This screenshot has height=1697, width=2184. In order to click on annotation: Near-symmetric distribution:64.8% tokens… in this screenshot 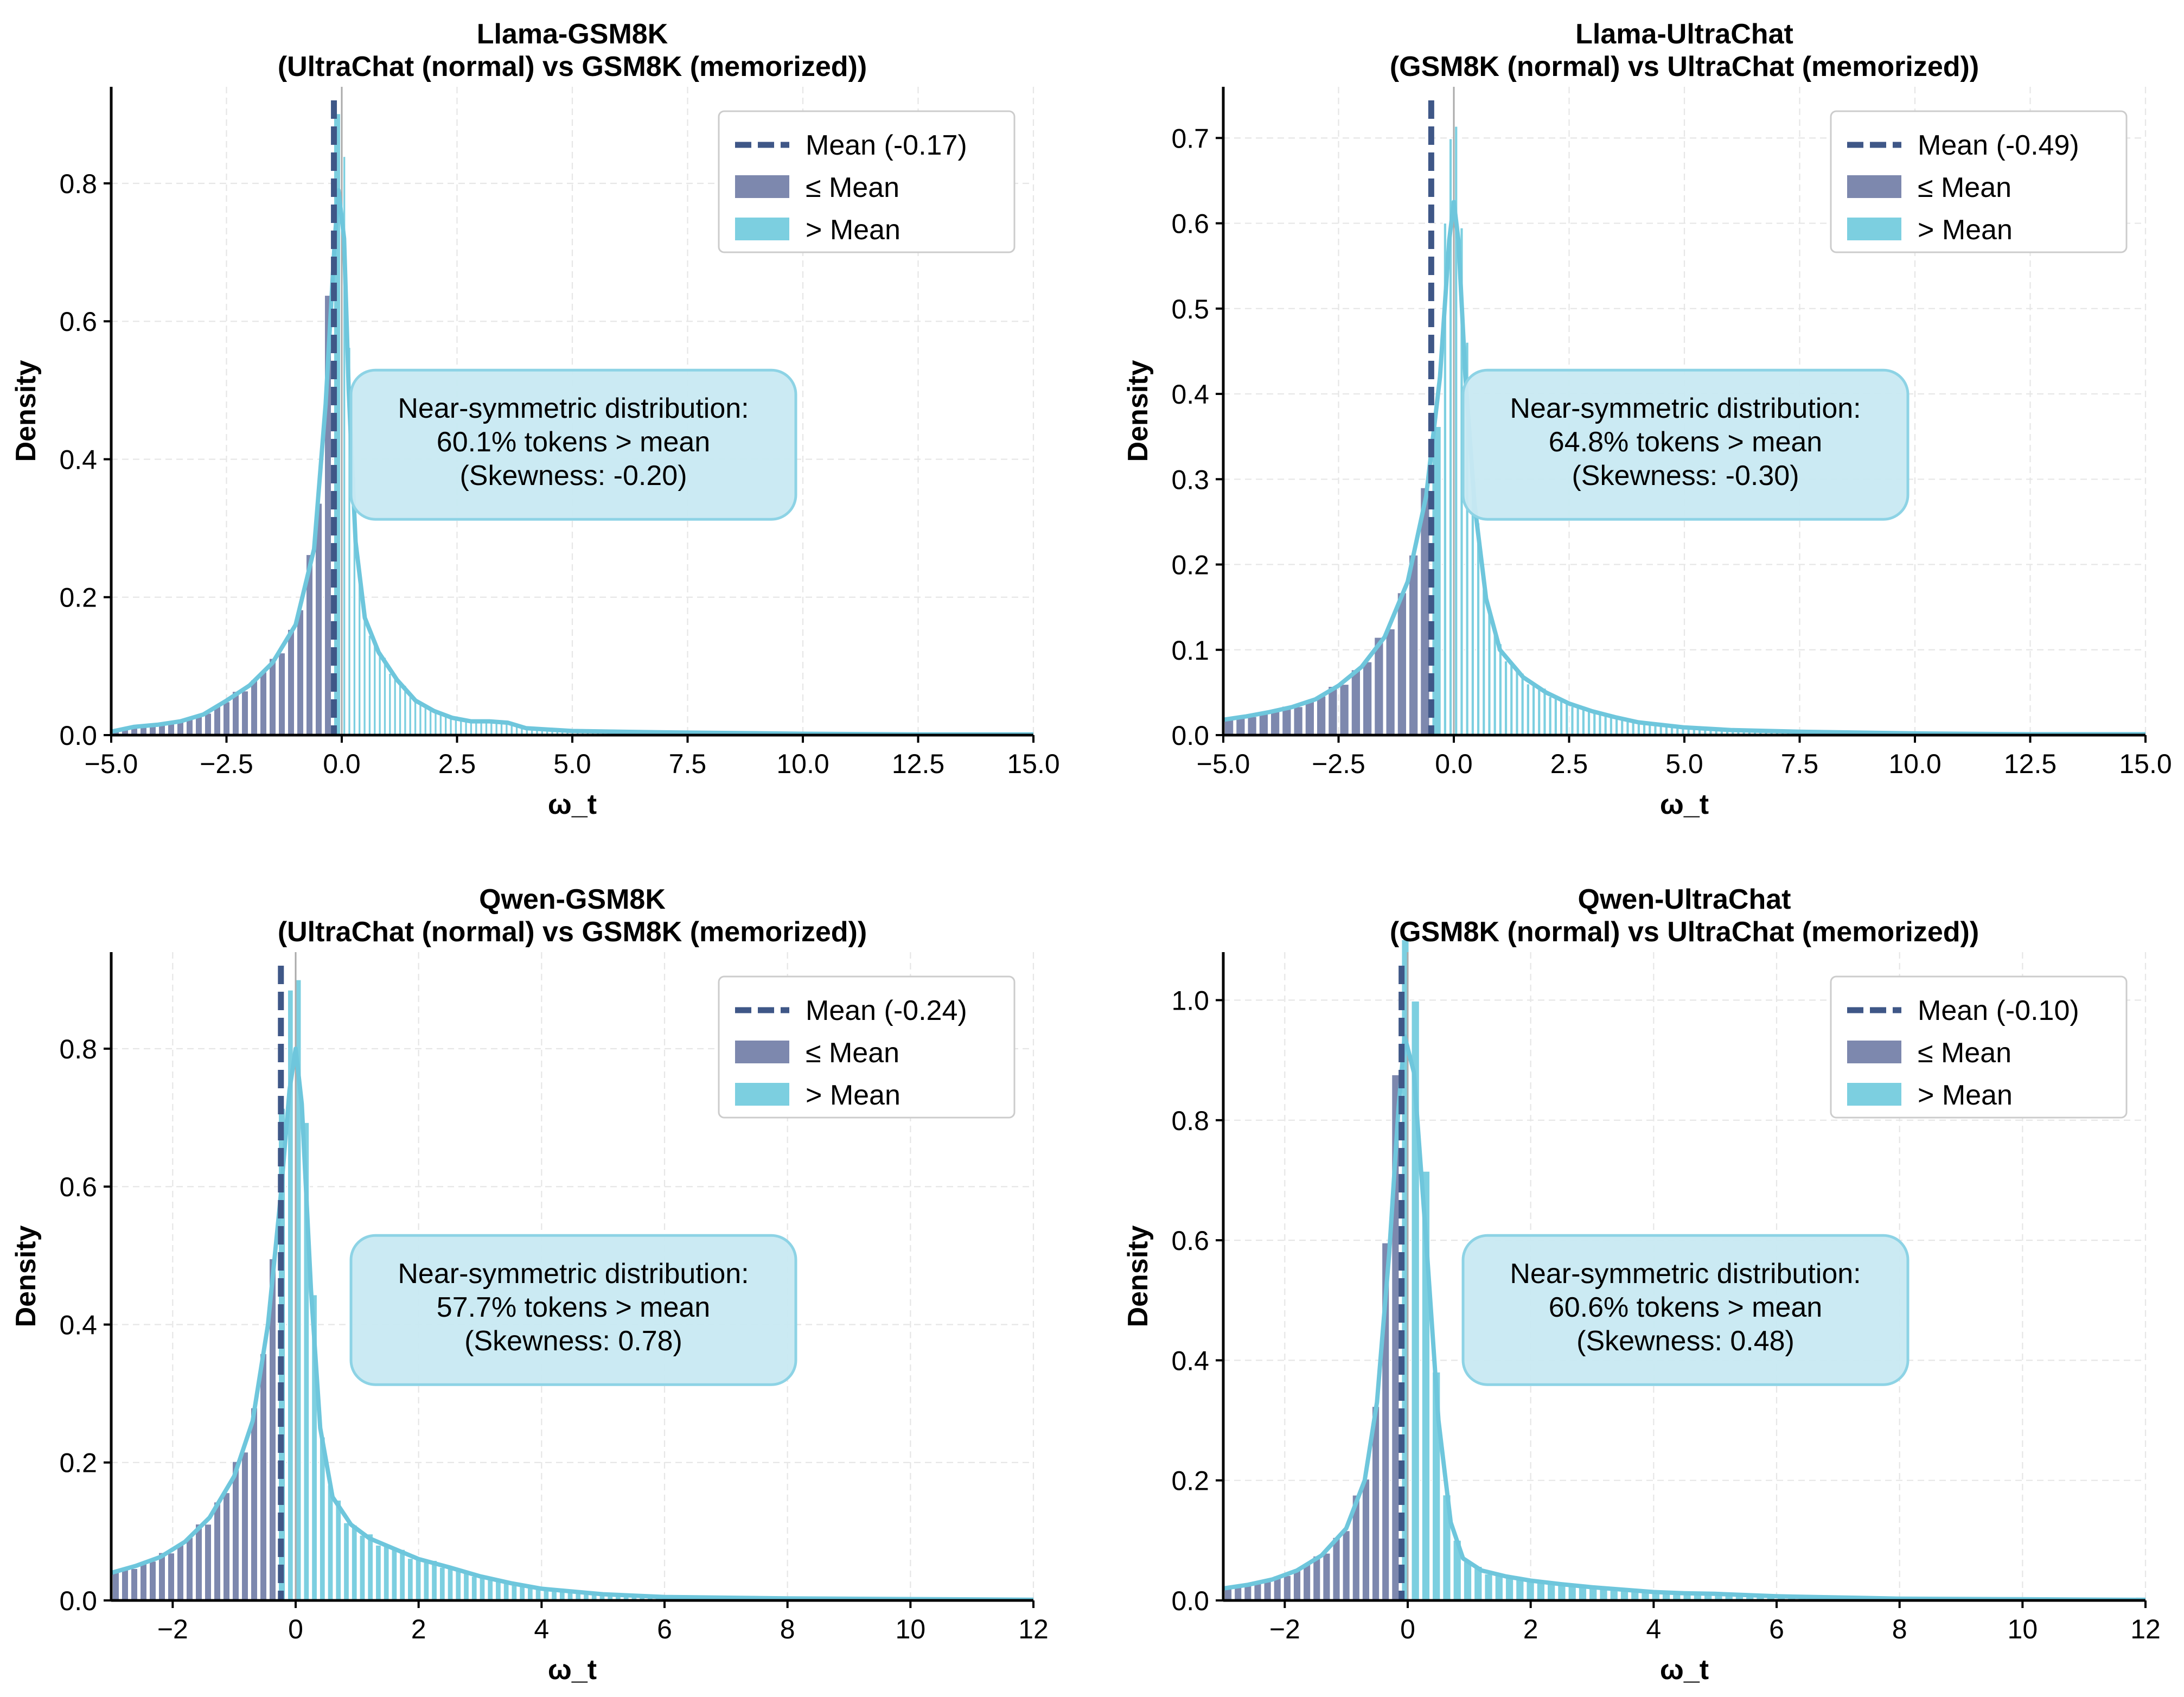, I will do `click(1685, 445)`.